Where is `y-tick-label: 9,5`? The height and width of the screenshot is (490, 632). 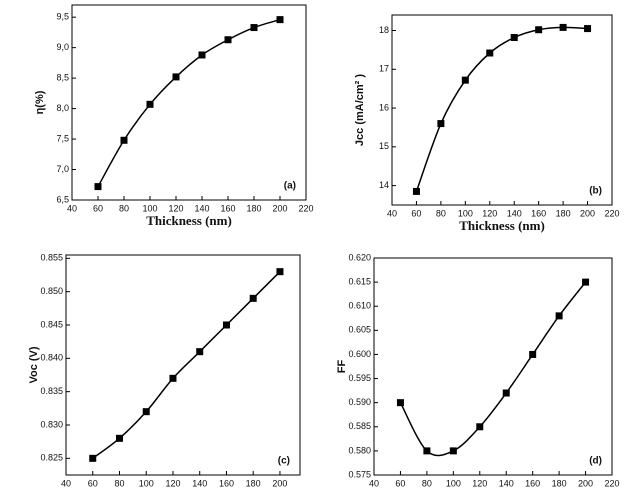
y-tick-label: 9,5 is located at coordinates (62, 17).